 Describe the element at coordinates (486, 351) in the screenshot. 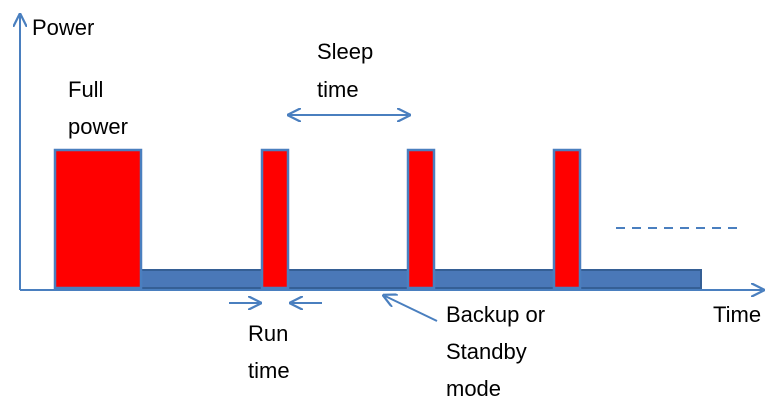

I see `standby-label-line2: Standby` at that location.